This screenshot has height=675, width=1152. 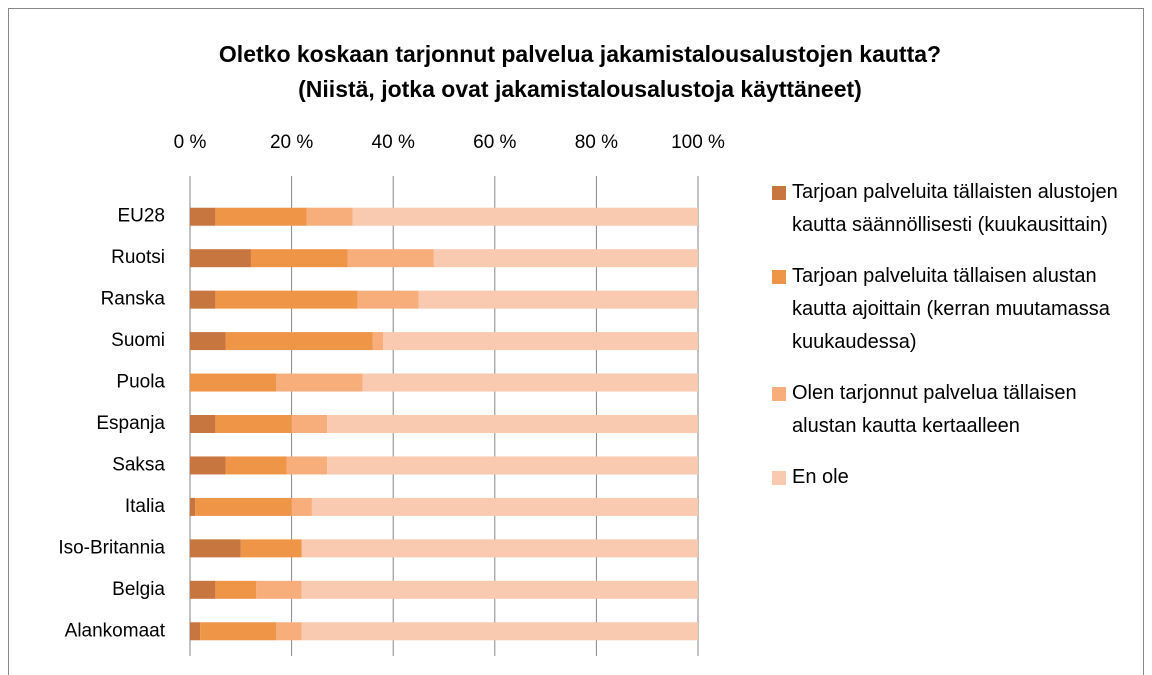 I want to click on legend-label: En ole, so click(x=820, y=477).